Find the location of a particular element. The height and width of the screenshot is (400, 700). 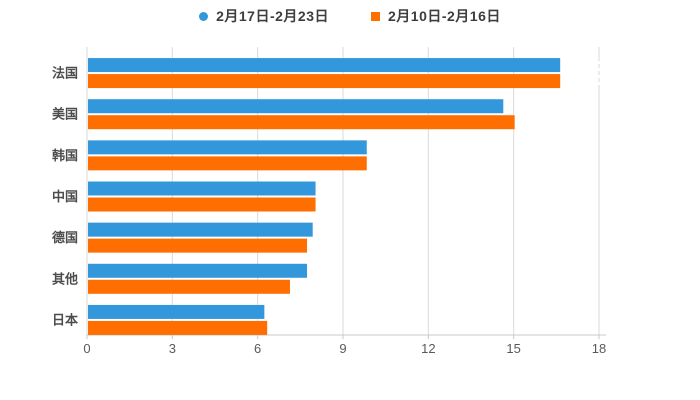

legend-item-week1: 2月10日-2月16日 is located at coordinates (436, 16).